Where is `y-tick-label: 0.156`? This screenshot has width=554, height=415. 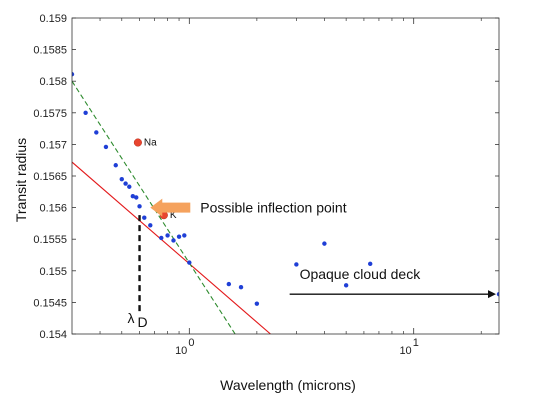
y-tick-label: 0.156 is located at coordinates (53, 209).